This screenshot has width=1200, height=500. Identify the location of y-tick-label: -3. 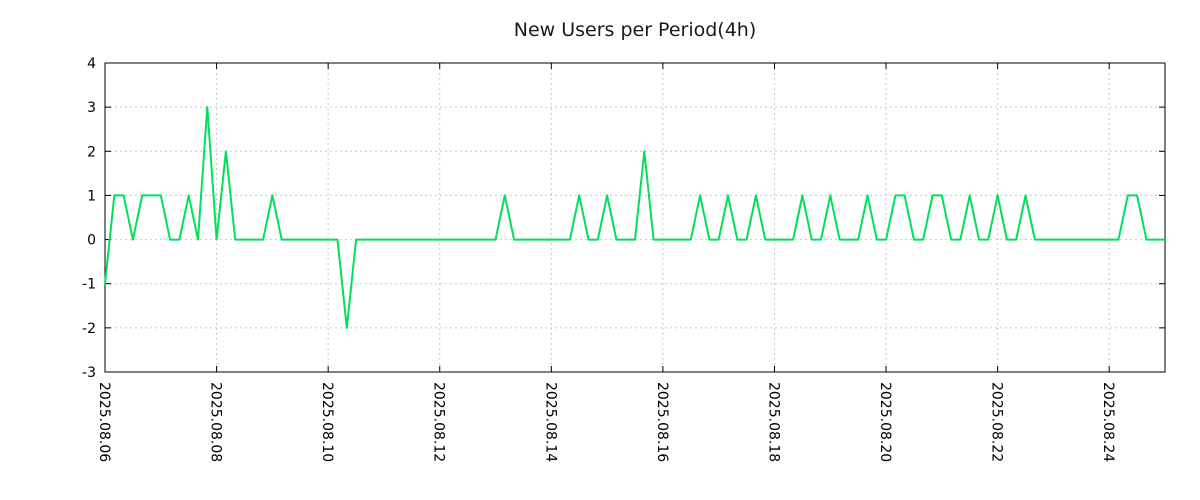
(89, 373).